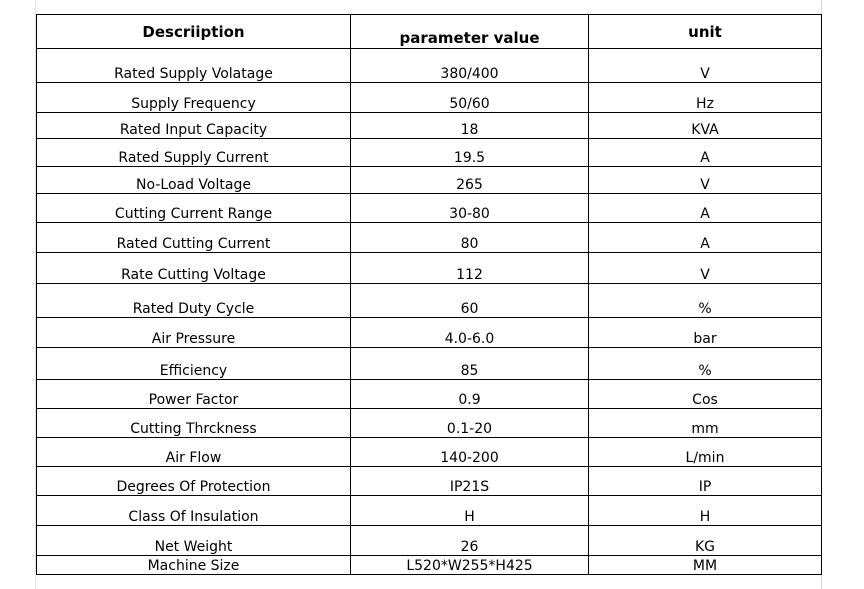 This screenshot has height=589, width=864. What do you see at coordinates (469, 452) in the screenshot?
I see `row-value: 140-200` at bounding box center [469, 452].